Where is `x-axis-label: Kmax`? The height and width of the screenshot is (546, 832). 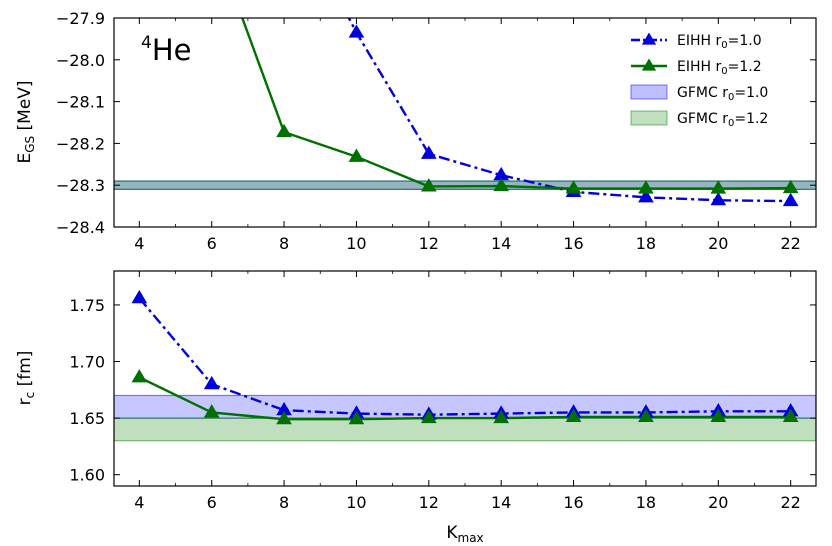 x-axis-label: Kmax is located at coordinates (464, 534).